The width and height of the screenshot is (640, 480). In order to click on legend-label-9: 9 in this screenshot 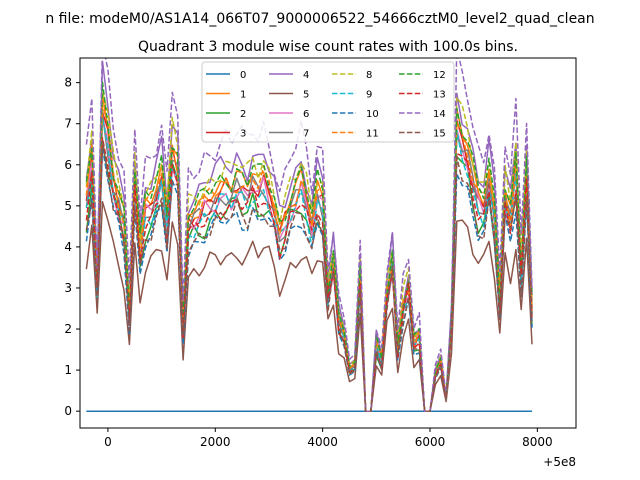, I will do `click(369, 95)`.